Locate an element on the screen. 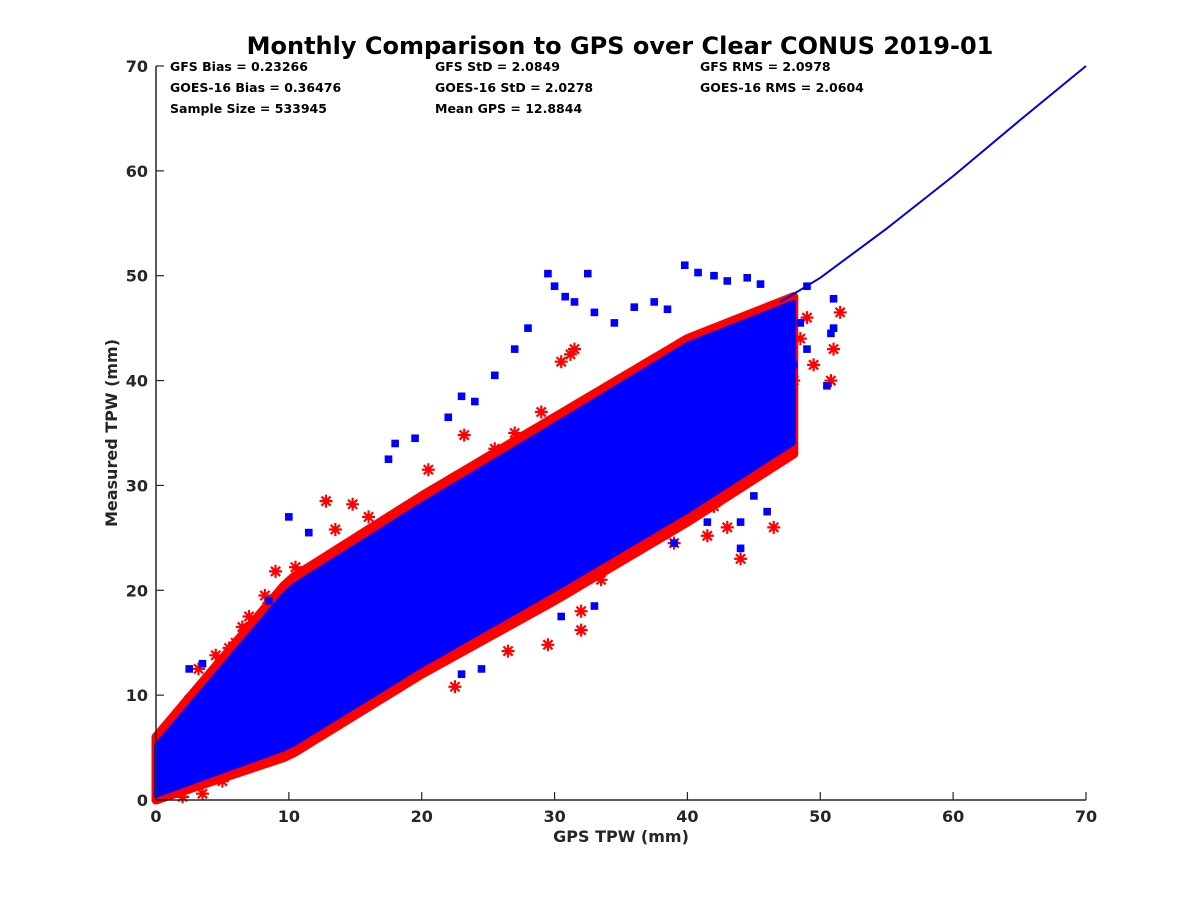 The height and width of the screenshot is (900, 1200). x-axis-label: GPS TPW (mm) is located at coordinates (621, 836).